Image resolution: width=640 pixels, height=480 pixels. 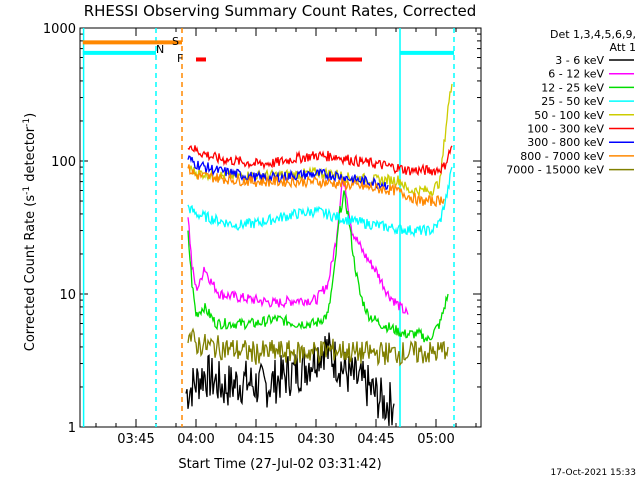 I want to click on y-axis-label-main: Corrected Count Rate (s, so click(x=30, y=273).